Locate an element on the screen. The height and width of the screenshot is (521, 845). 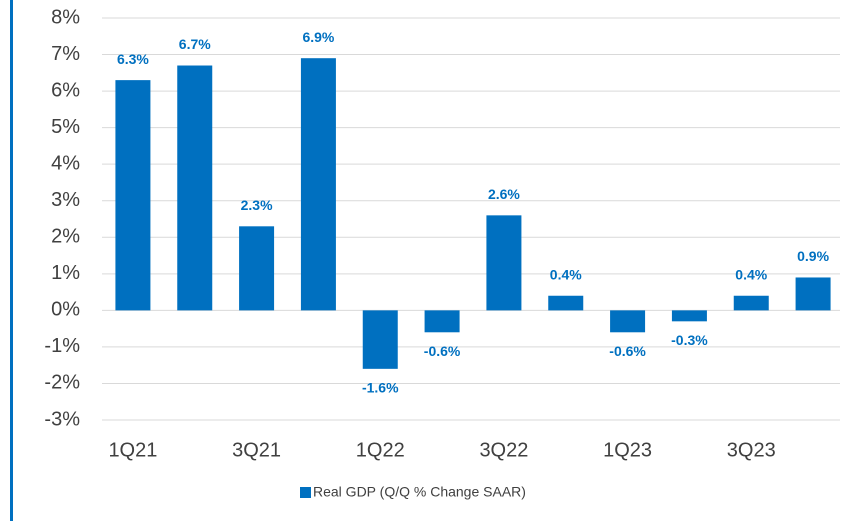
x-tick-label: 3Q23 is located at coordinates (751, 450).